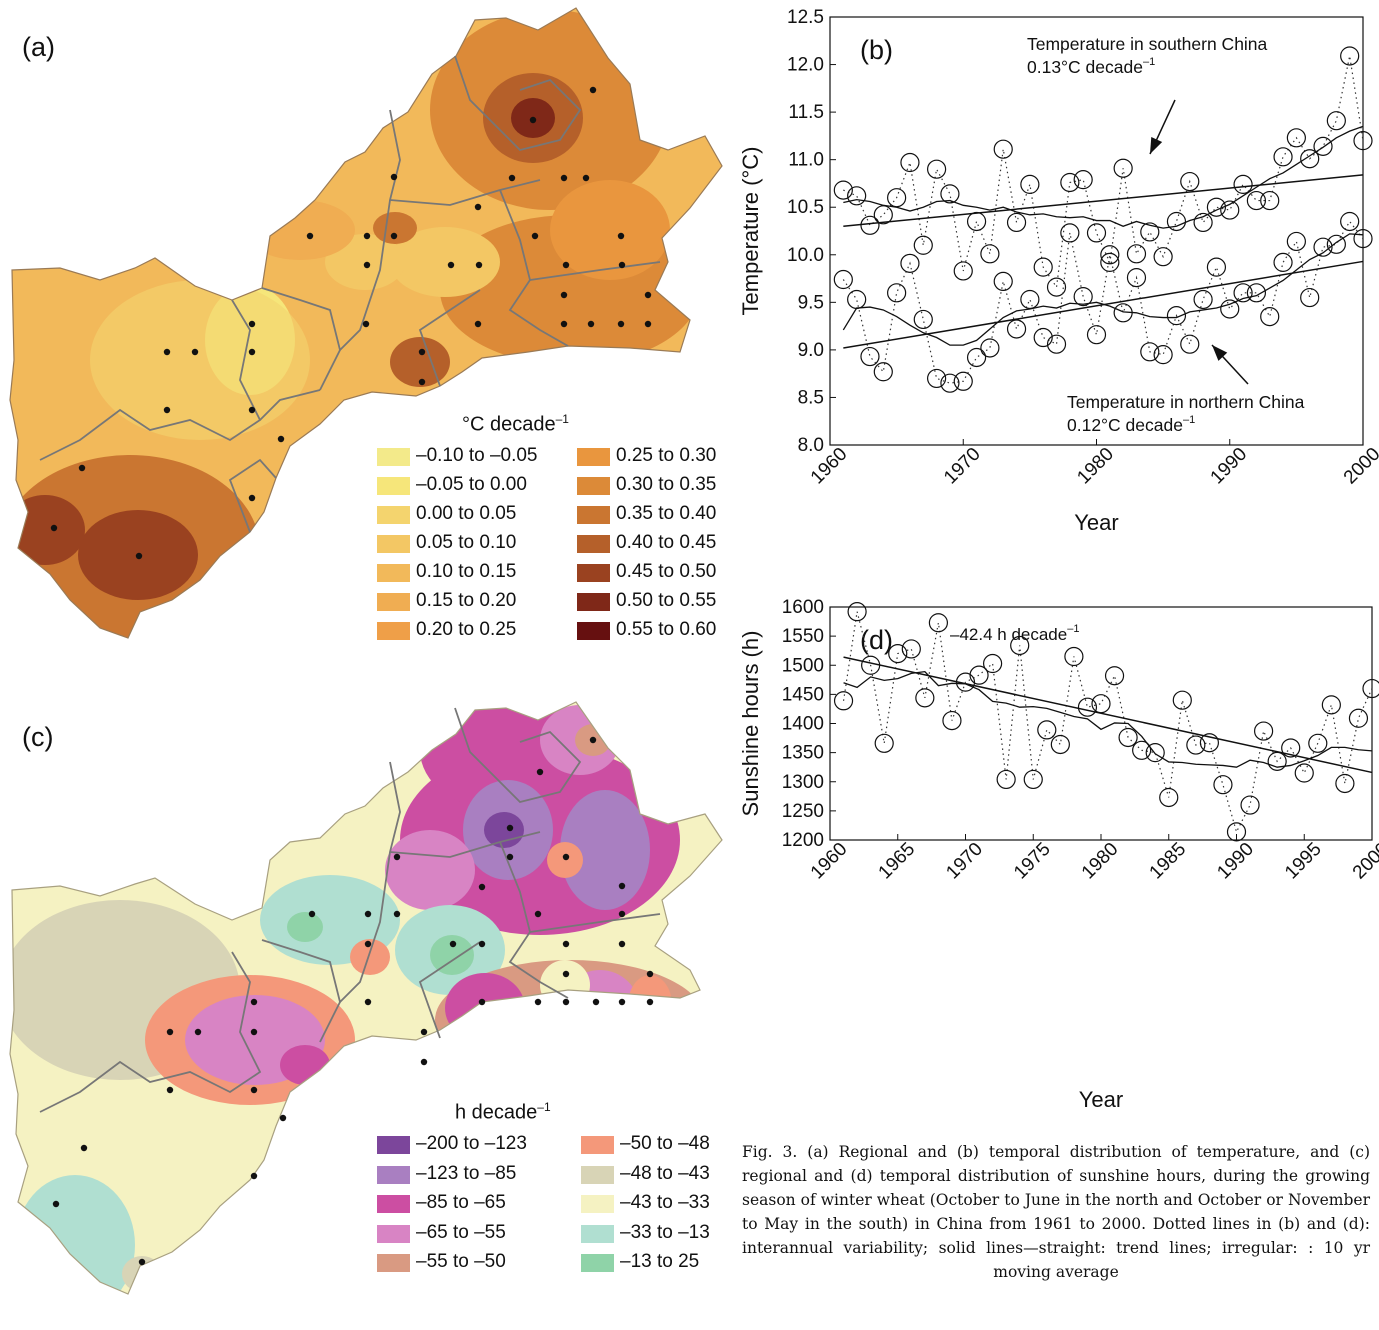 This screenshot has height=1330, width=1379. Describe the element at coordinates (803, 665) in the screenshot. I see `y-tick-label: 1500` at that location.